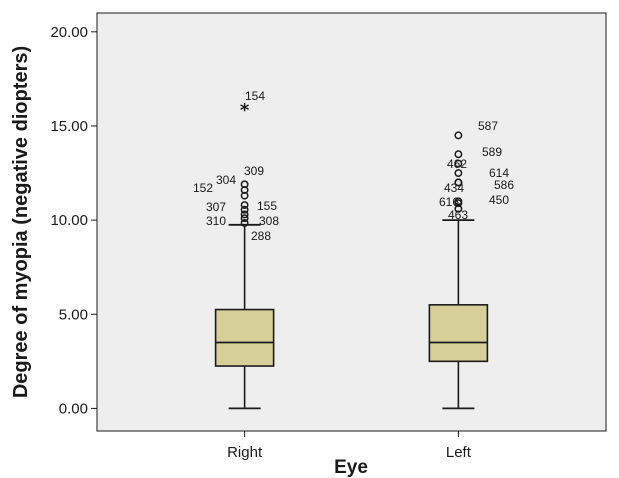 The width and height of the screenshot is (619, 478). What do you see at coordinates (458, 215) in the screenshot?
I see `outlier-label: 463` at bounding box center [458, 215].